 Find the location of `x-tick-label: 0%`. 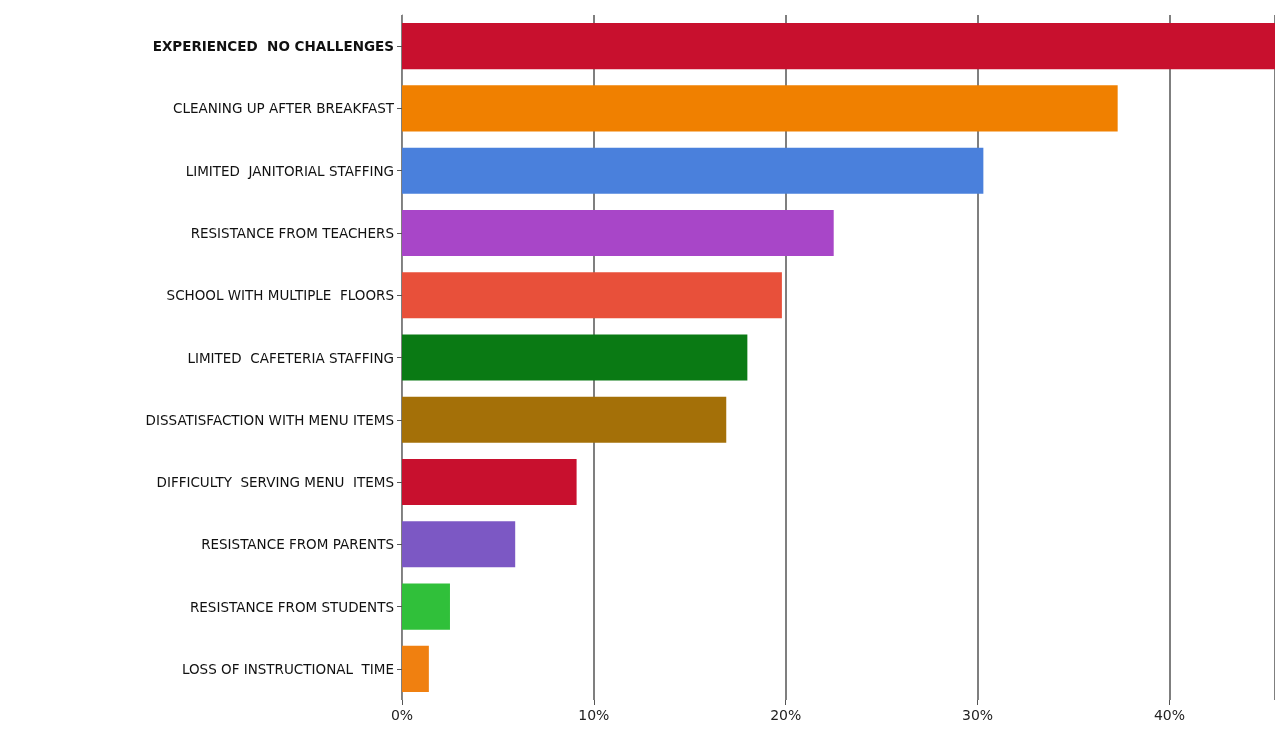

x-tick-label: 0% is located at coordinates (402, 715).